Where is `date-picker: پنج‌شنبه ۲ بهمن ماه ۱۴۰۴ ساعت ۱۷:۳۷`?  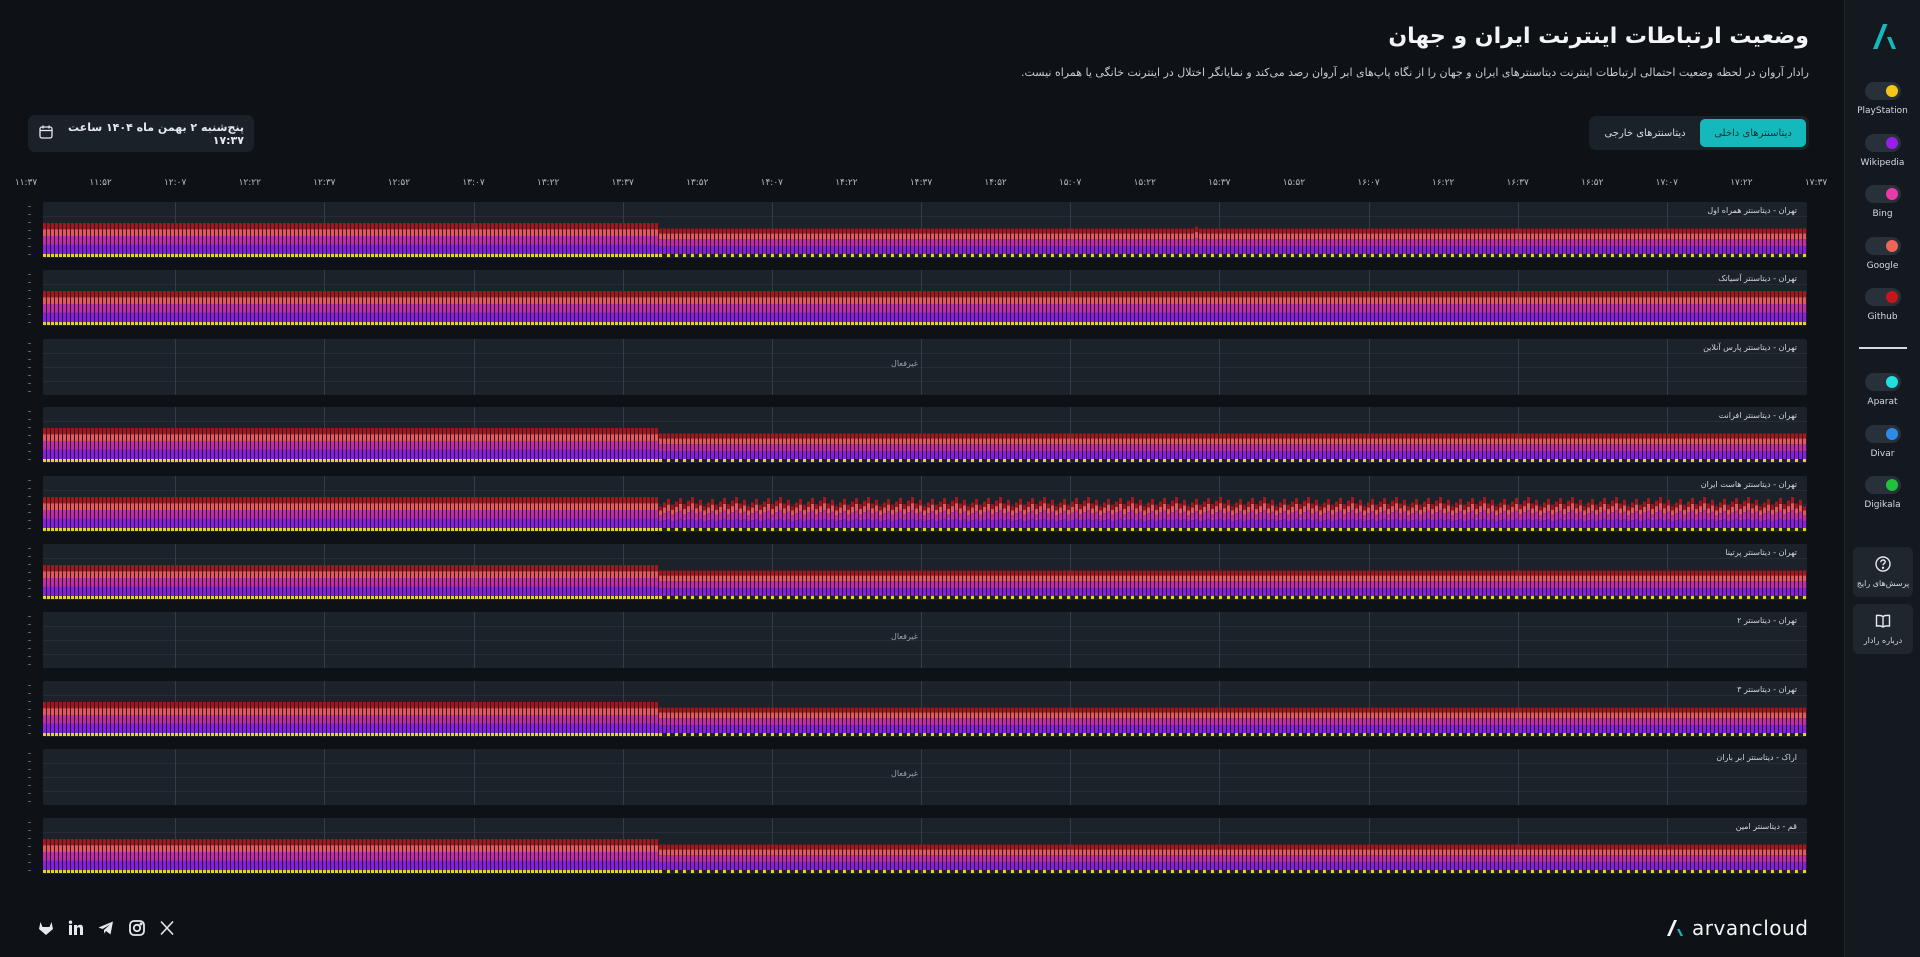
date-picker: پنج‌شنبه ۲ بهمن ماه ۱۴۰۴ ساعت ۱۷:۳۷ is located at coordinates (141, 133).